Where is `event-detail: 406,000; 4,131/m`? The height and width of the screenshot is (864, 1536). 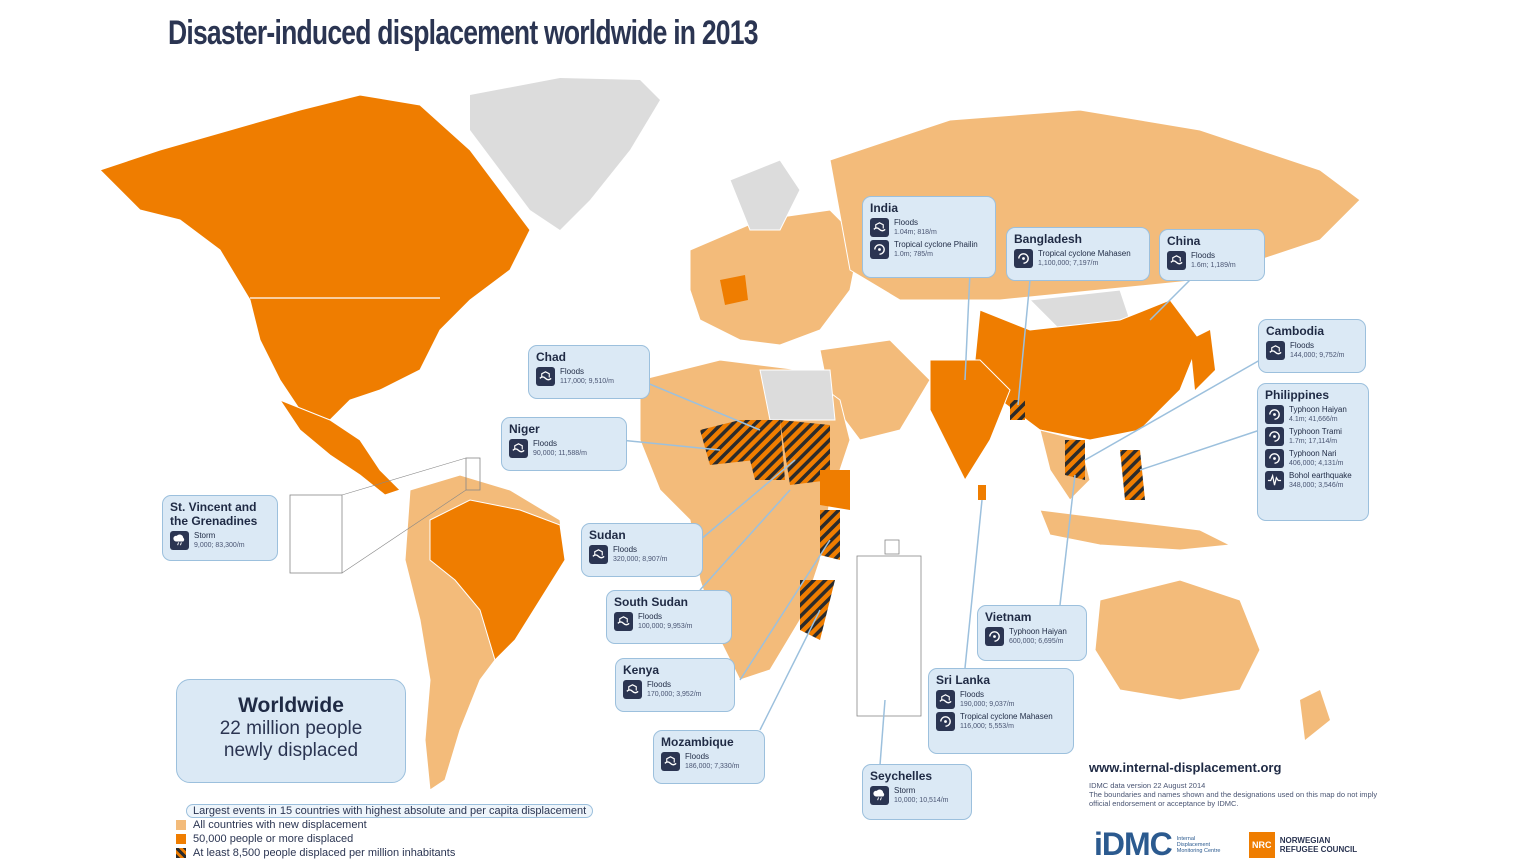
event-detail: 406,000; 4,131/m is located at coordinates (1316, 463).